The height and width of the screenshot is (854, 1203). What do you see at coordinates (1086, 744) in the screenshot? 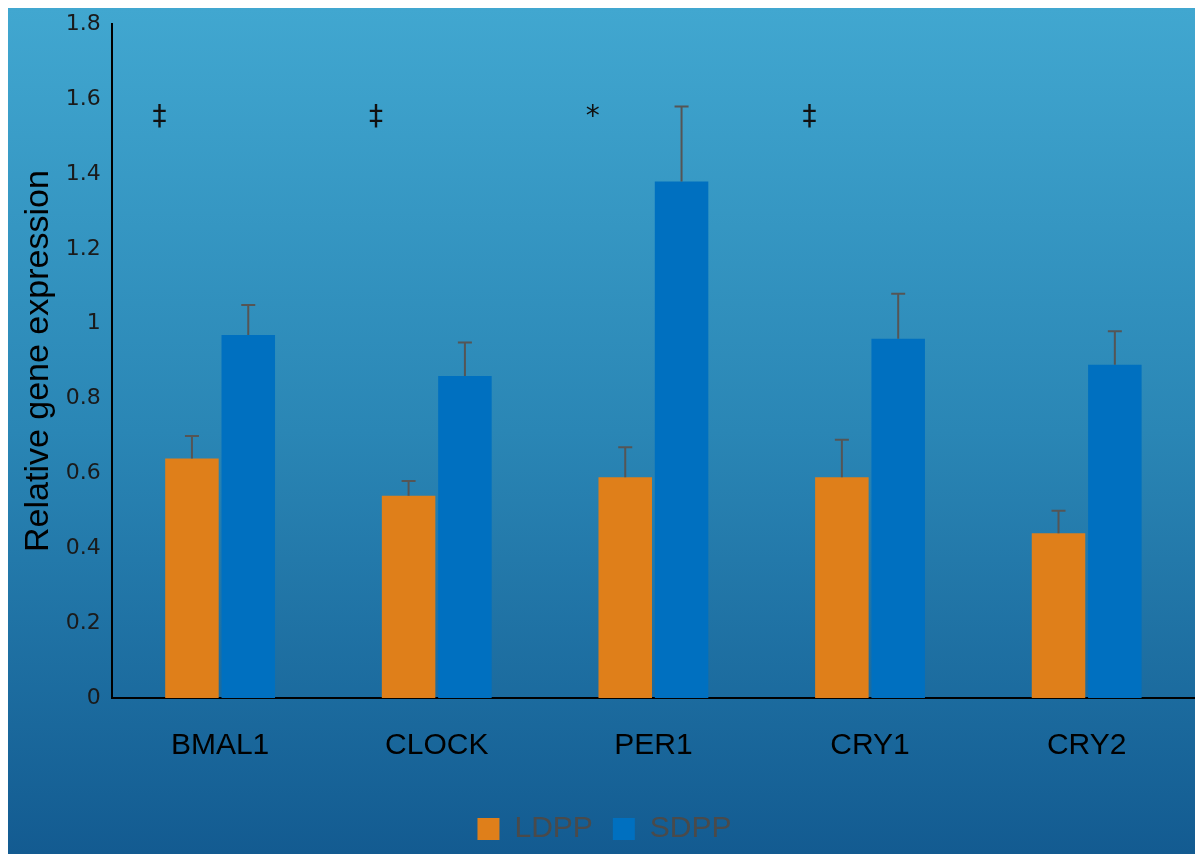
I see `x-tick-label: CRY2` at bounding box center [1086, 744].